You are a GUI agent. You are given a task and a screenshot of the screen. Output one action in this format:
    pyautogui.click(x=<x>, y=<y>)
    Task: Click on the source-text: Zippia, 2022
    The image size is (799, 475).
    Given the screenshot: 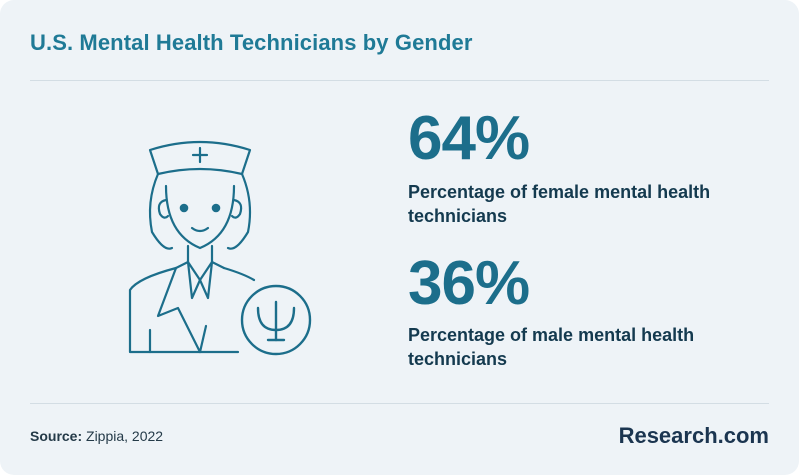 What is the action you would take?
    pyautogui.click(x=125, y=436)
    